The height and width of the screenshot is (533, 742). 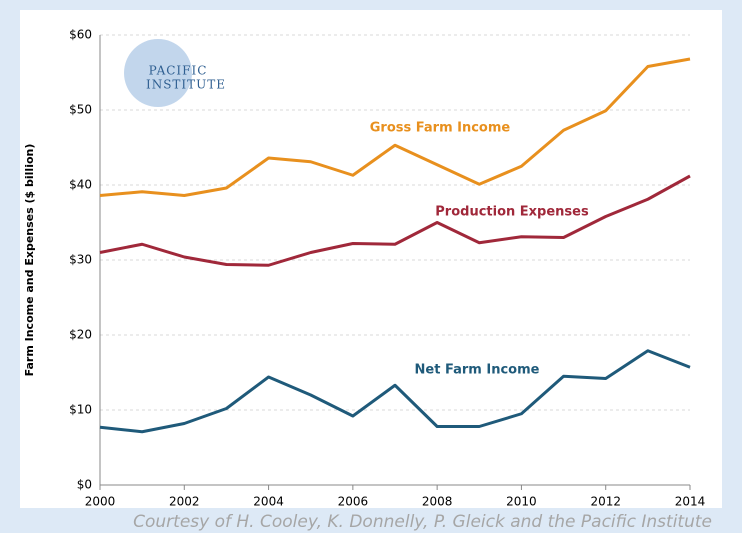 I want to click on x-tick-label: 2006, so click(x=353, y=502).